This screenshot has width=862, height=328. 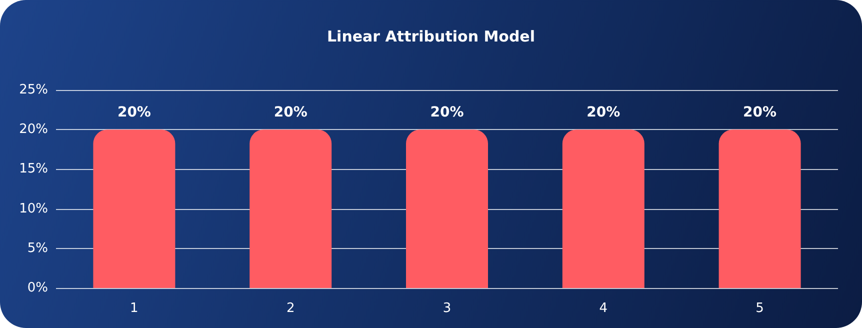 I want to click on y-tick-label: 5%, so click(x=37, y=248).